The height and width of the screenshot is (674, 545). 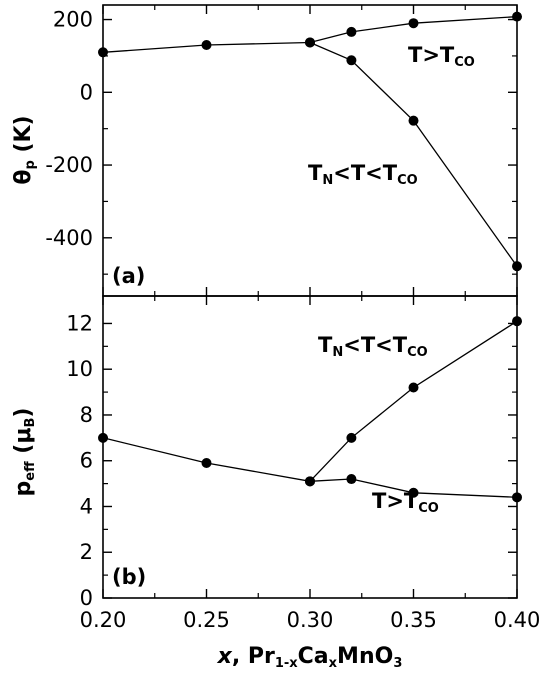 I want to click on x-axis: 0.20 0.25 0.30 0.35 0.40 x, Pr1-xCaxMnO3, so click(x=310, y=639).